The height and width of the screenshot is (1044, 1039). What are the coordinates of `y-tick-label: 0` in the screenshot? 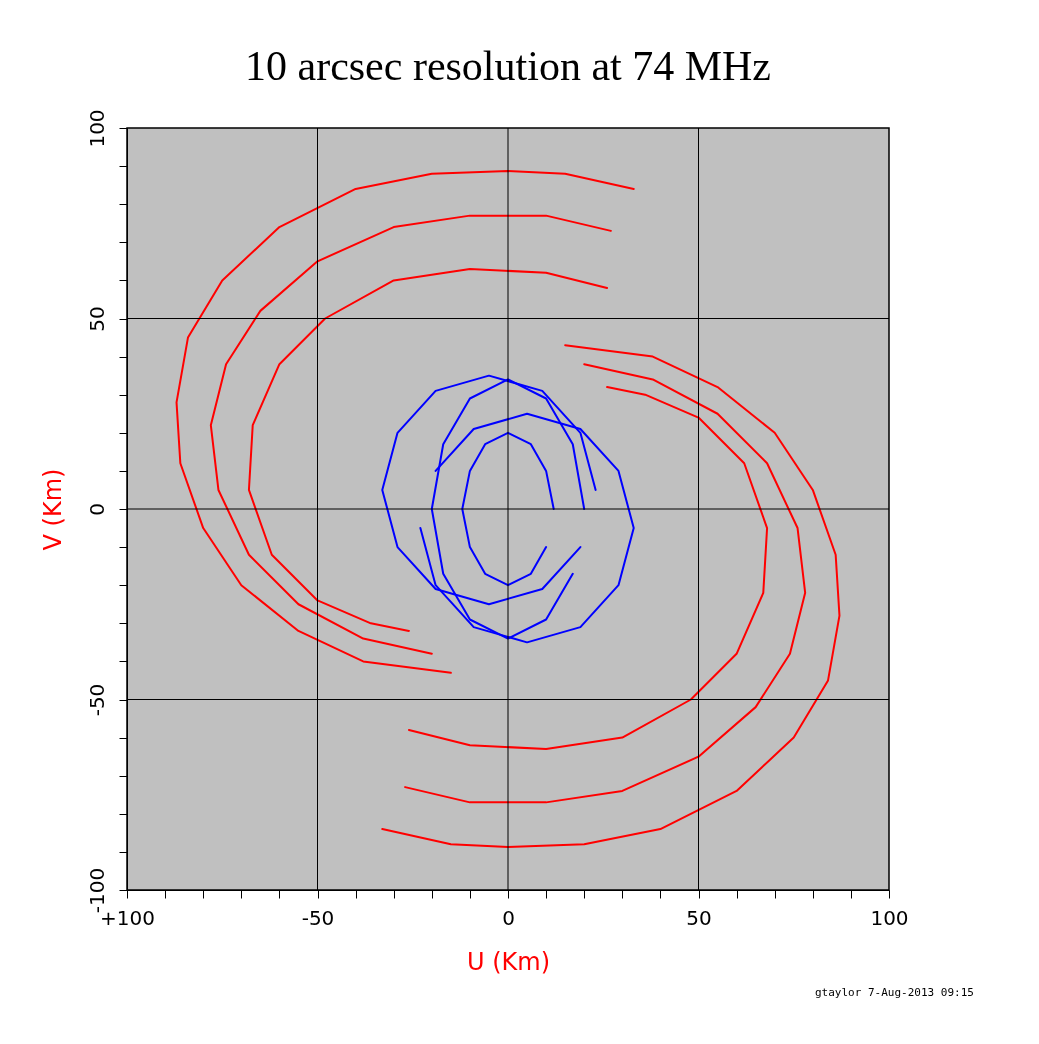 It's located at (96, 509).